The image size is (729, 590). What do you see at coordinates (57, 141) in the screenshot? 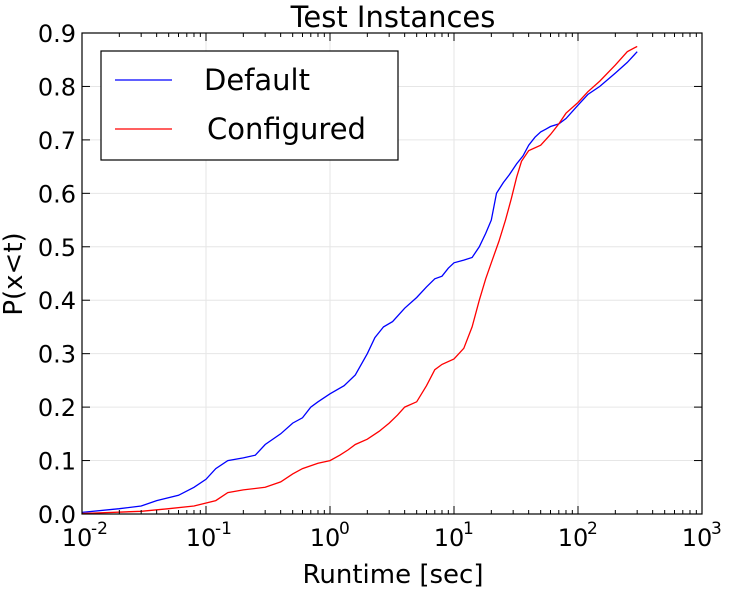
I see `y-tick-label: 0.7` at bounding box center [57, 141].